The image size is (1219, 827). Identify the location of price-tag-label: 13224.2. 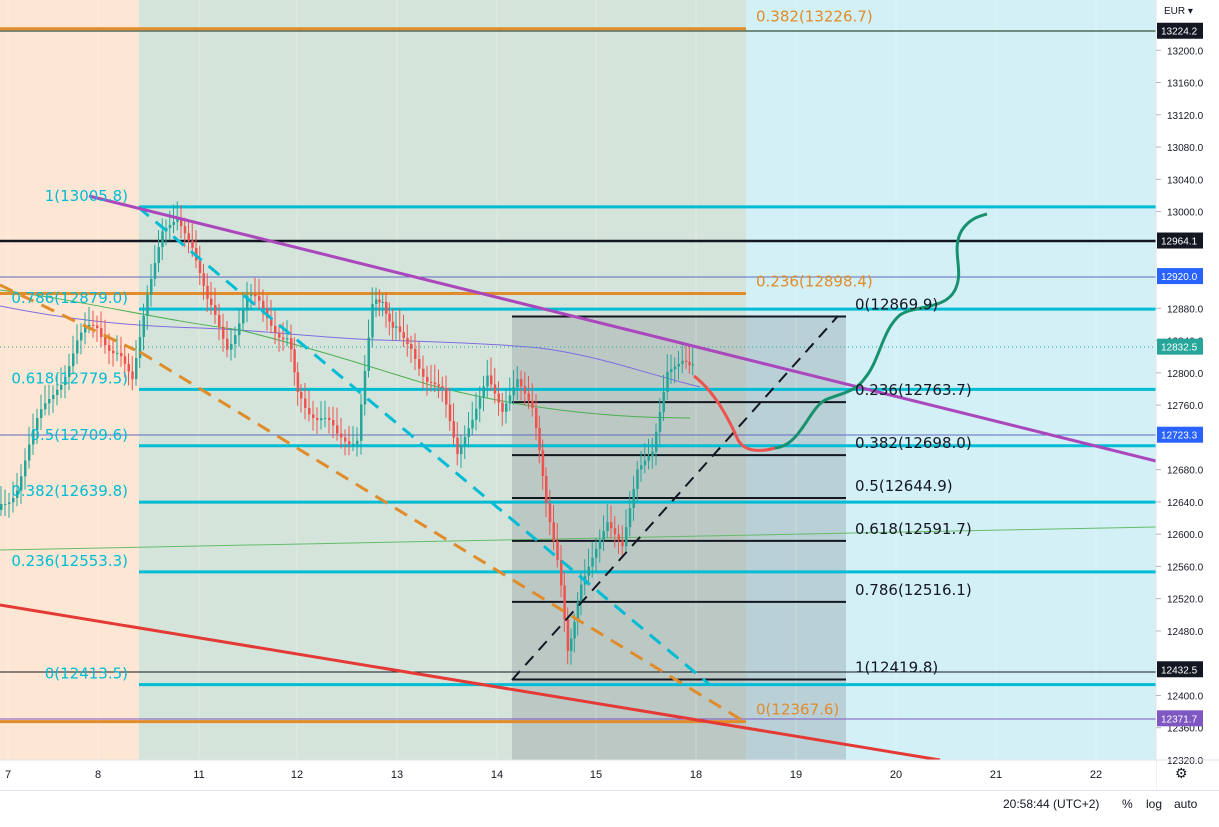
(1179, 32).